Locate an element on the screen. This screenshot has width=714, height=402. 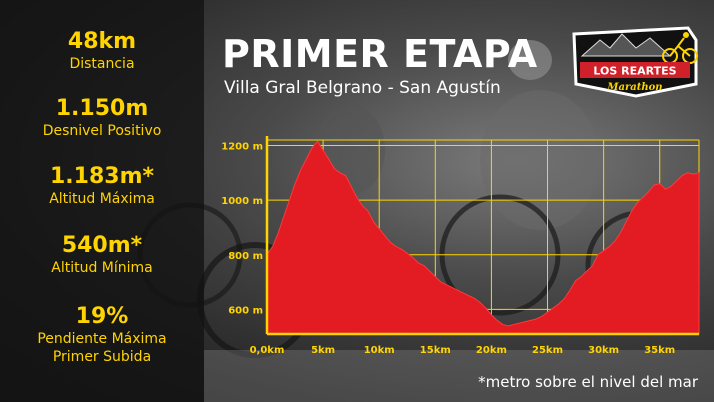
x-tick-label-0: 0,0km is located at coordinates (267, 350).